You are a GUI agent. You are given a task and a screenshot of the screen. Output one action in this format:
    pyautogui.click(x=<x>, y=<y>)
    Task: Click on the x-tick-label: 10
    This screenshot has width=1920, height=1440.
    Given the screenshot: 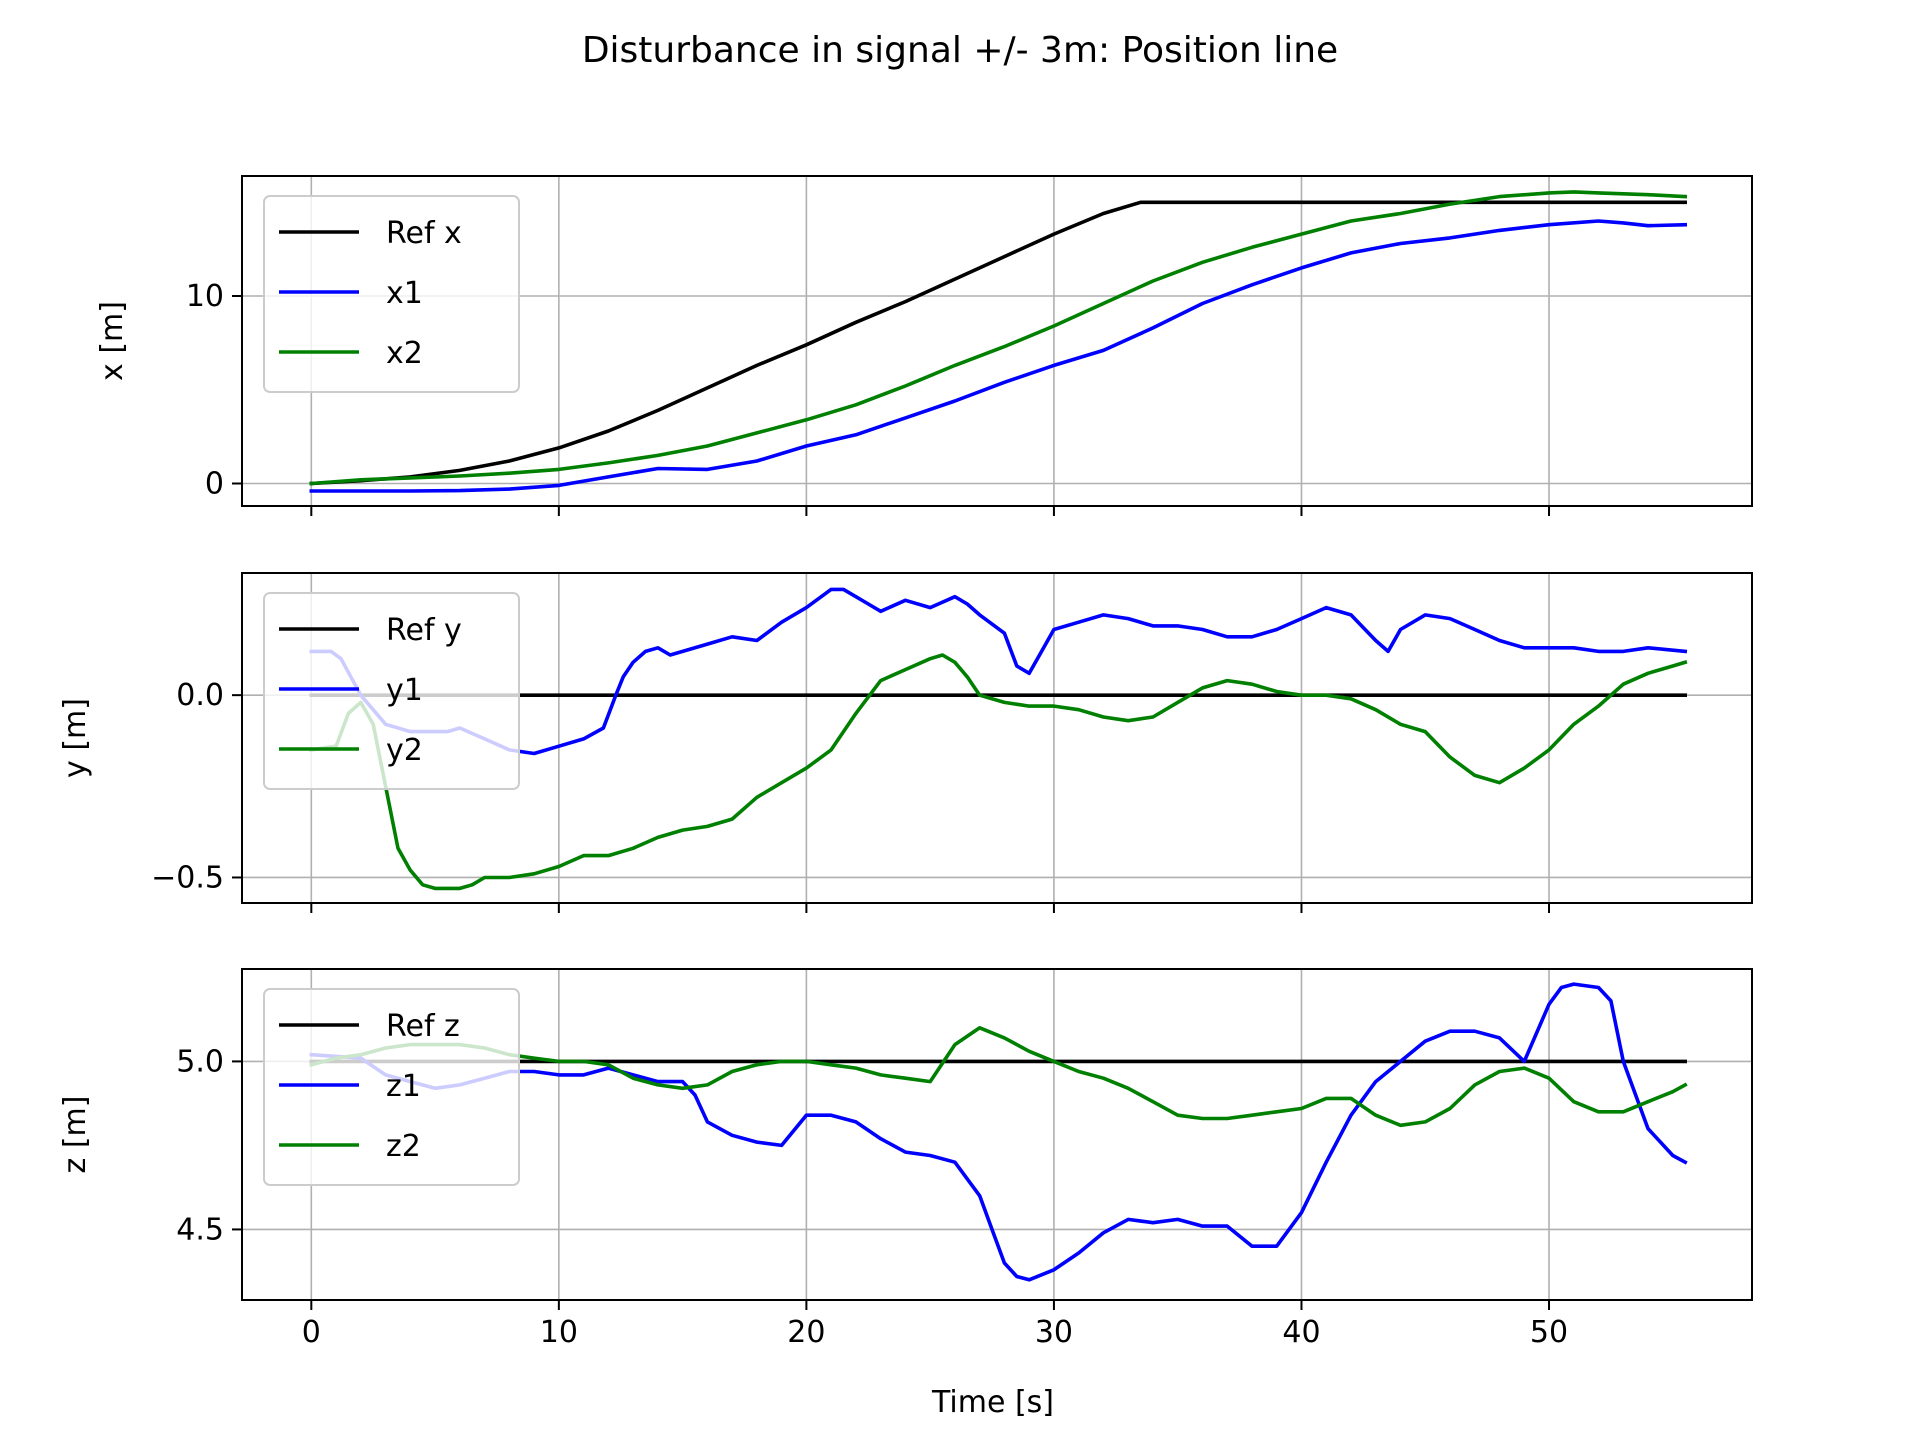 What is the action you would take?
    pyautogui.click(x=559, y=1332)
    